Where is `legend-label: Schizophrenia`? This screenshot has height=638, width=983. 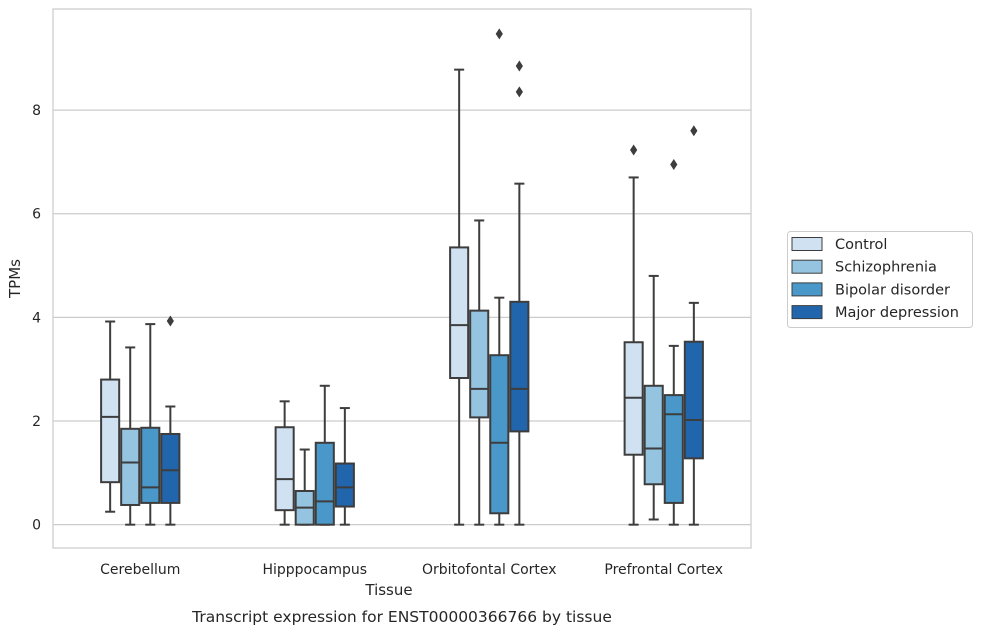
legend-label: Schizophrenia is located at coordinates (886, 268).